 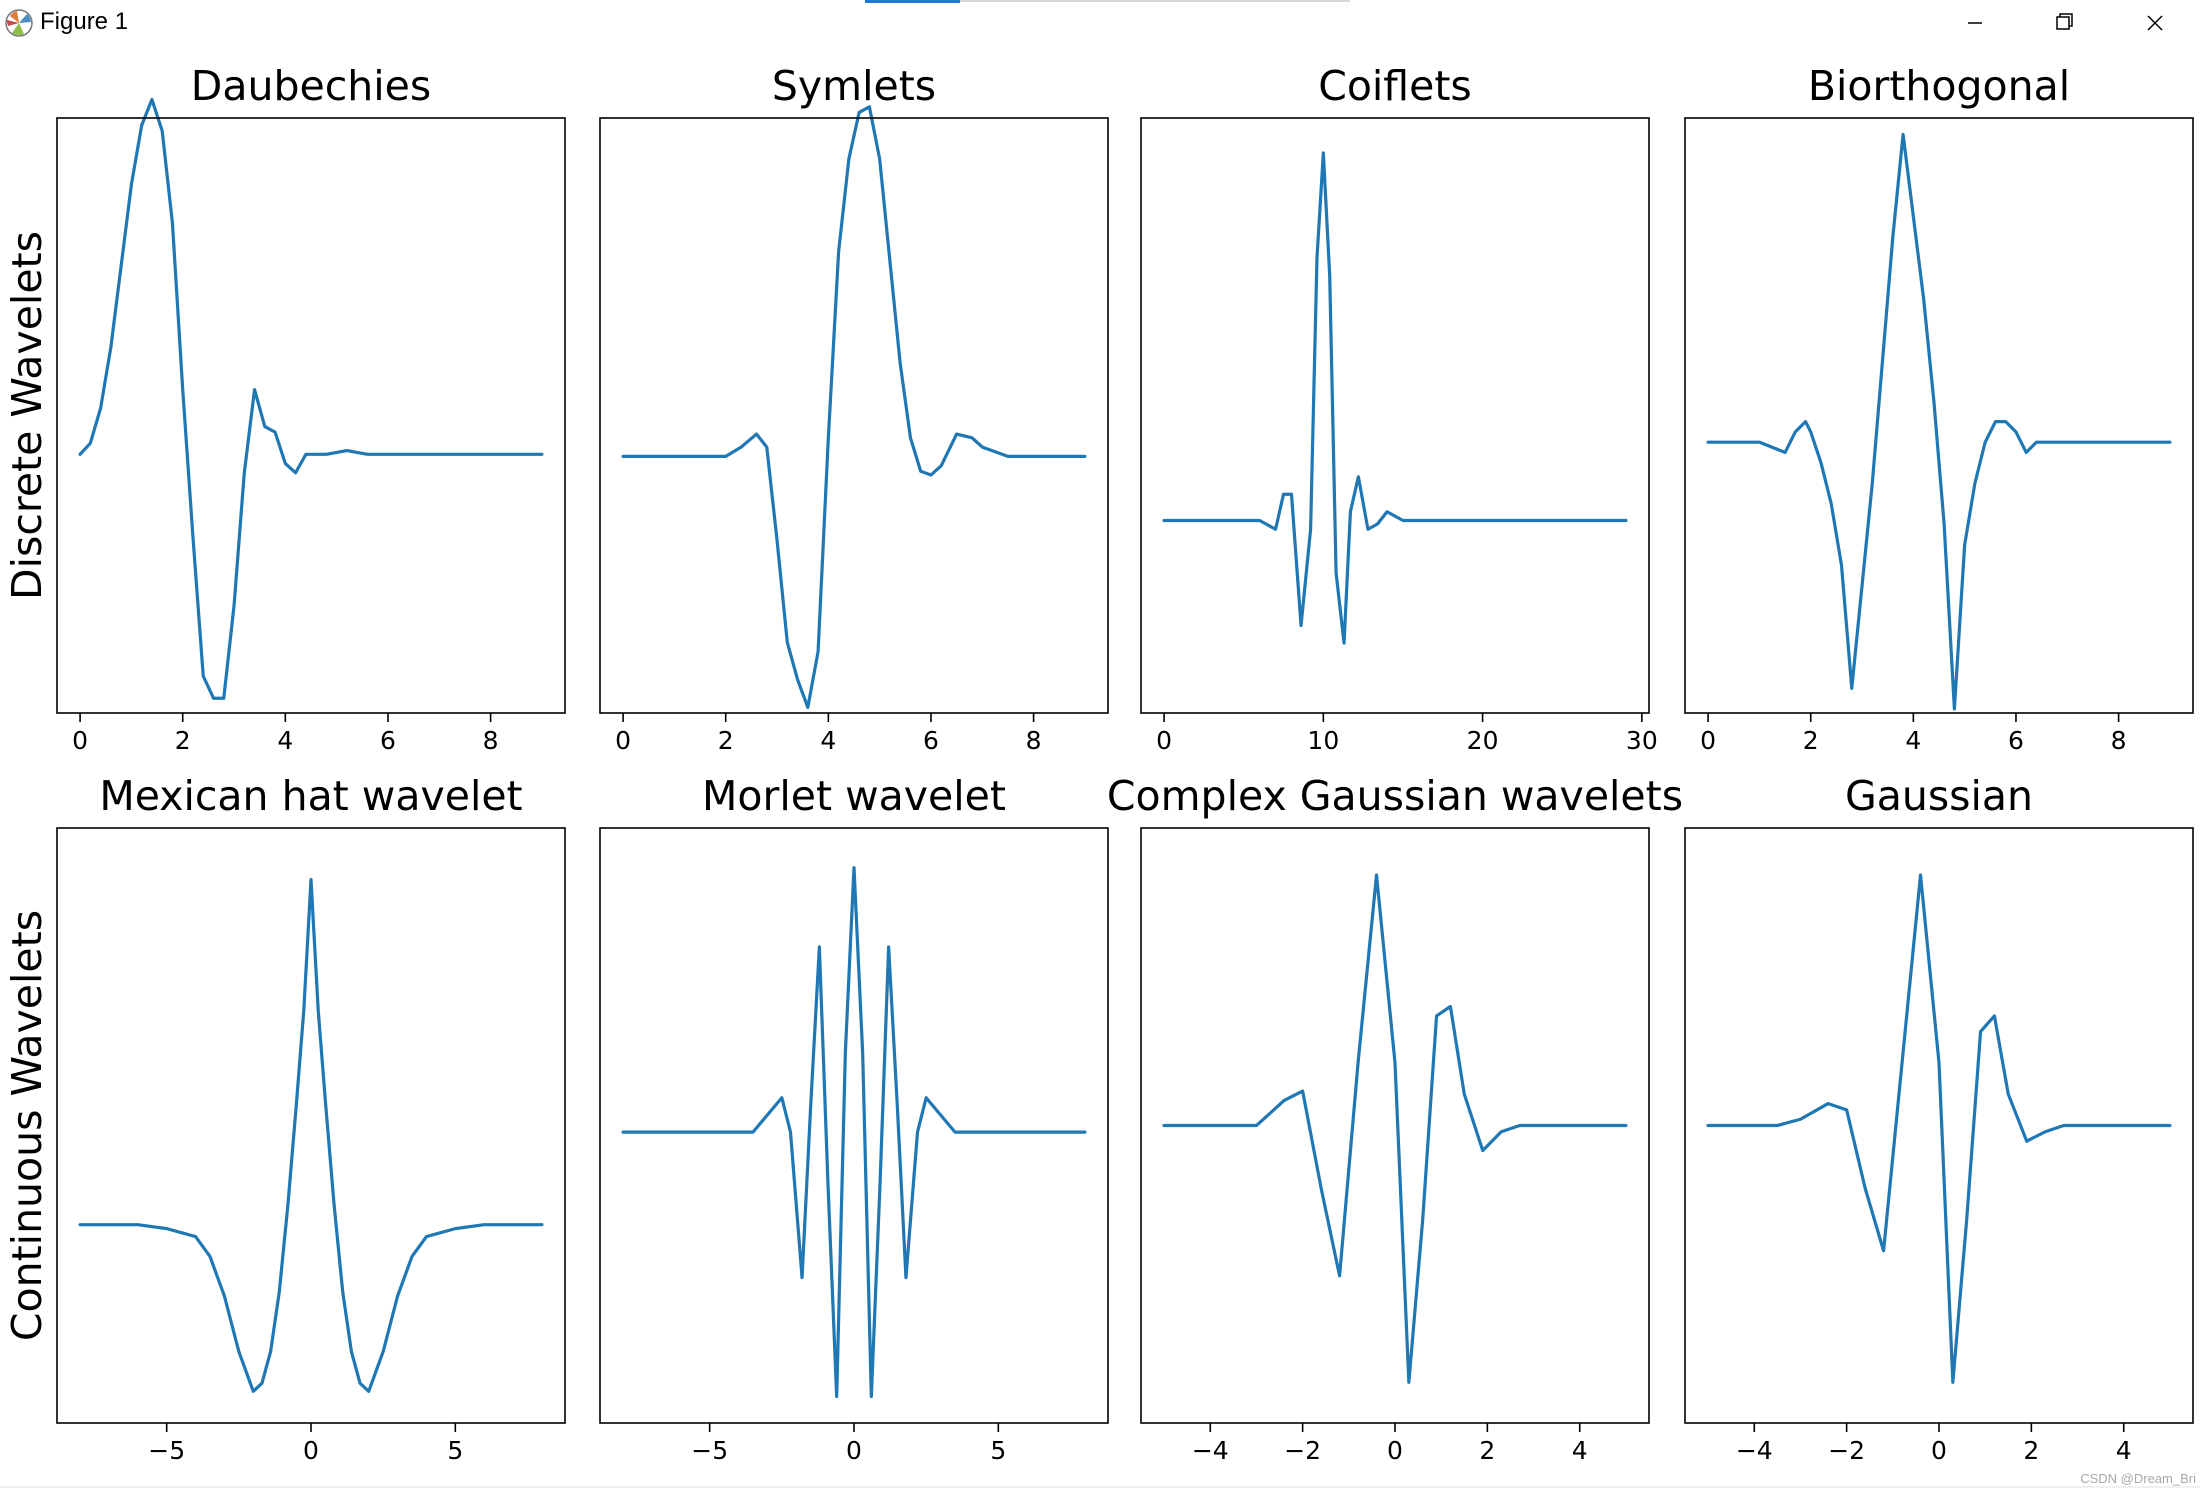 I want to click on subplot-biorthogonal: Biorthogonal 0 2 4 6 8, so click(x=1939, y=408).